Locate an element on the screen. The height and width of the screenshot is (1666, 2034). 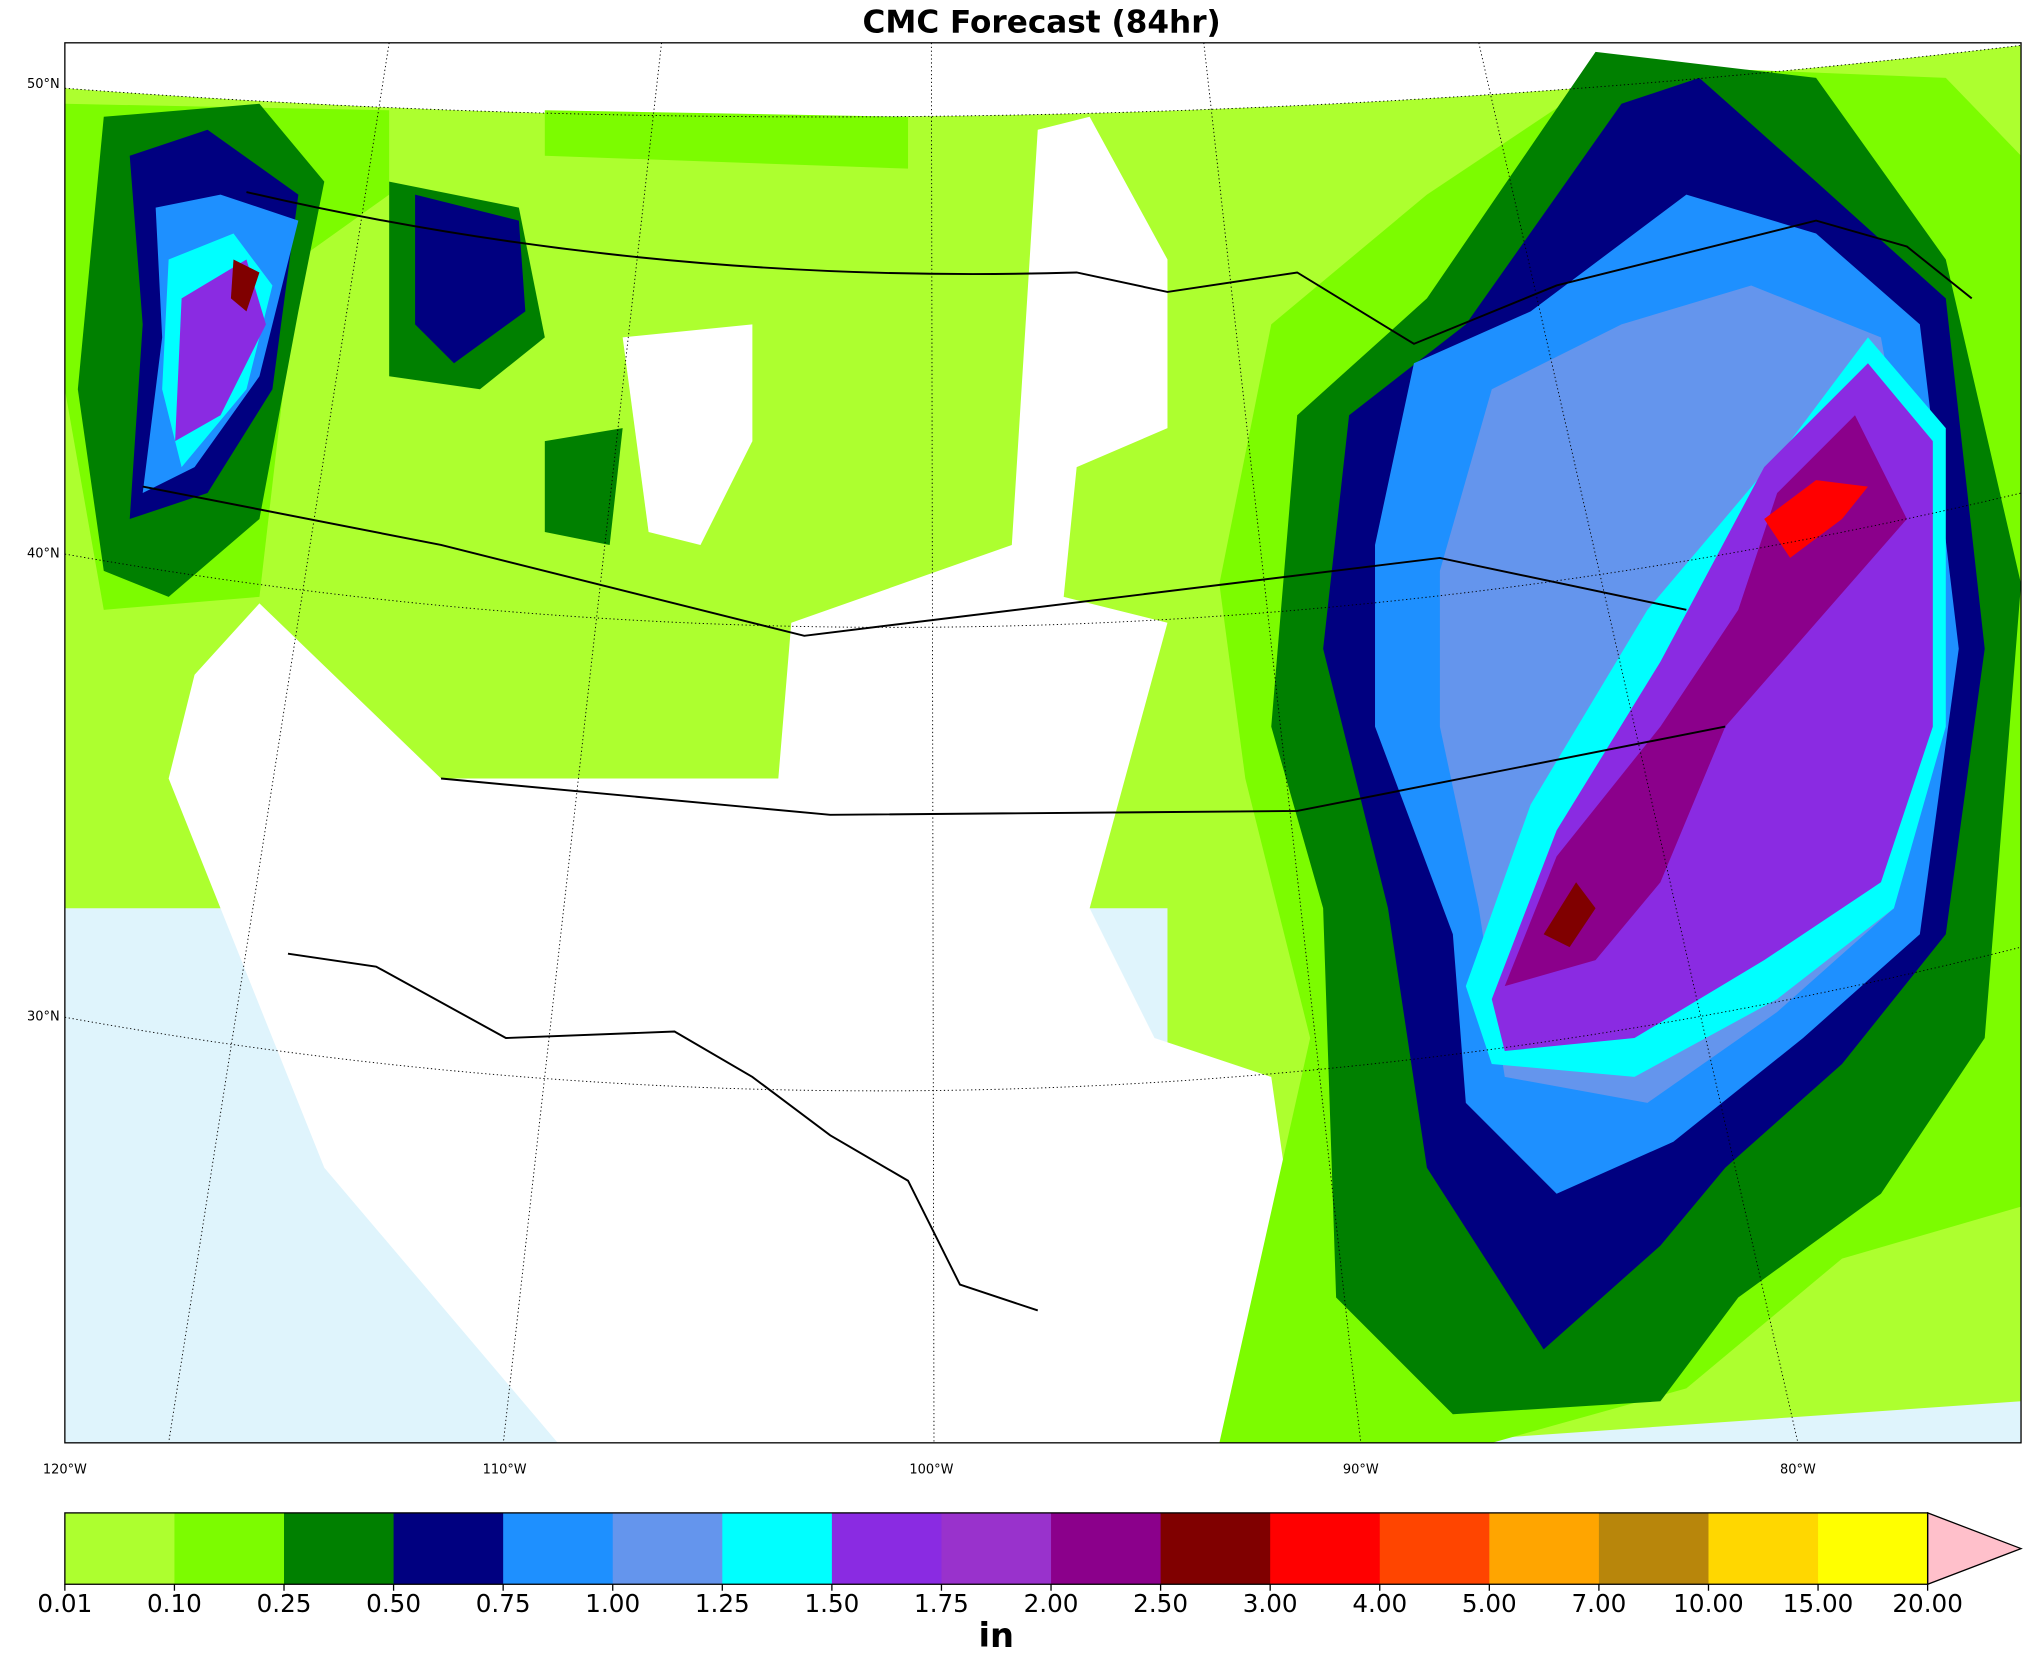
lat-label: 50°N is located at coordinates (43, 84).